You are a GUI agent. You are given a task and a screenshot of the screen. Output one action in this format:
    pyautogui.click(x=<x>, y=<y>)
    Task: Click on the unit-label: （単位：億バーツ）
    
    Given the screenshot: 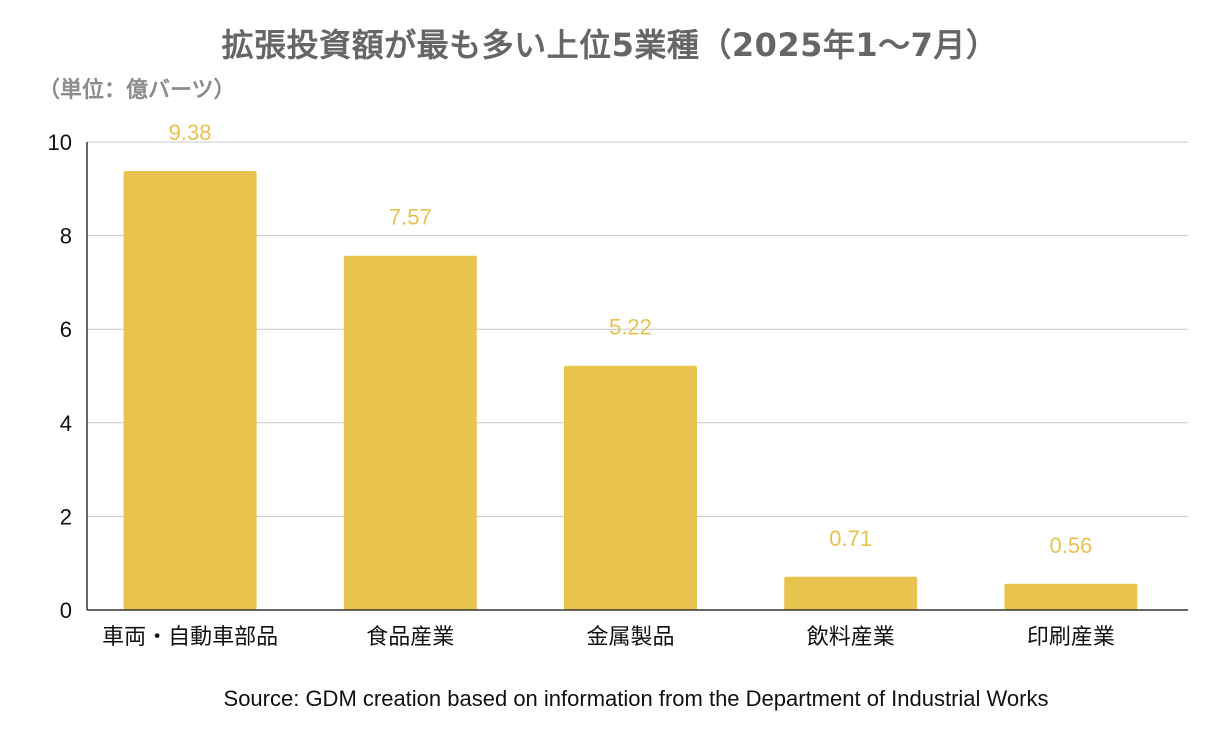 What is the action you would take?
    pyautogui.click(x=137, y=90)
    